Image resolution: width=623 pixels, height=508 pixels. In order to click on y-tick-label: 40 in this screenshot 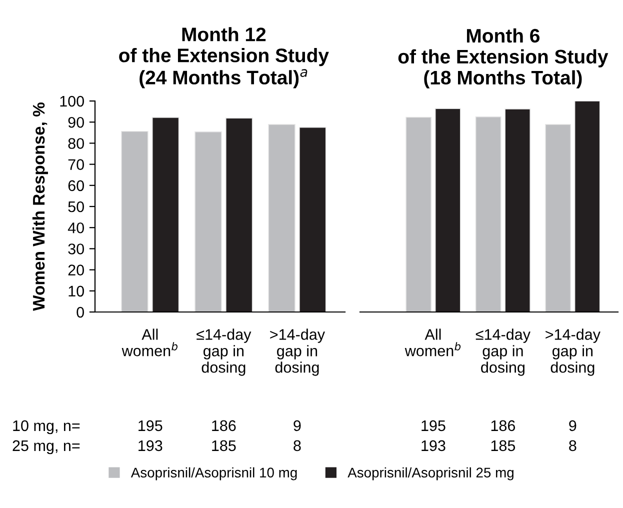, I will do `click(76, 228)`.